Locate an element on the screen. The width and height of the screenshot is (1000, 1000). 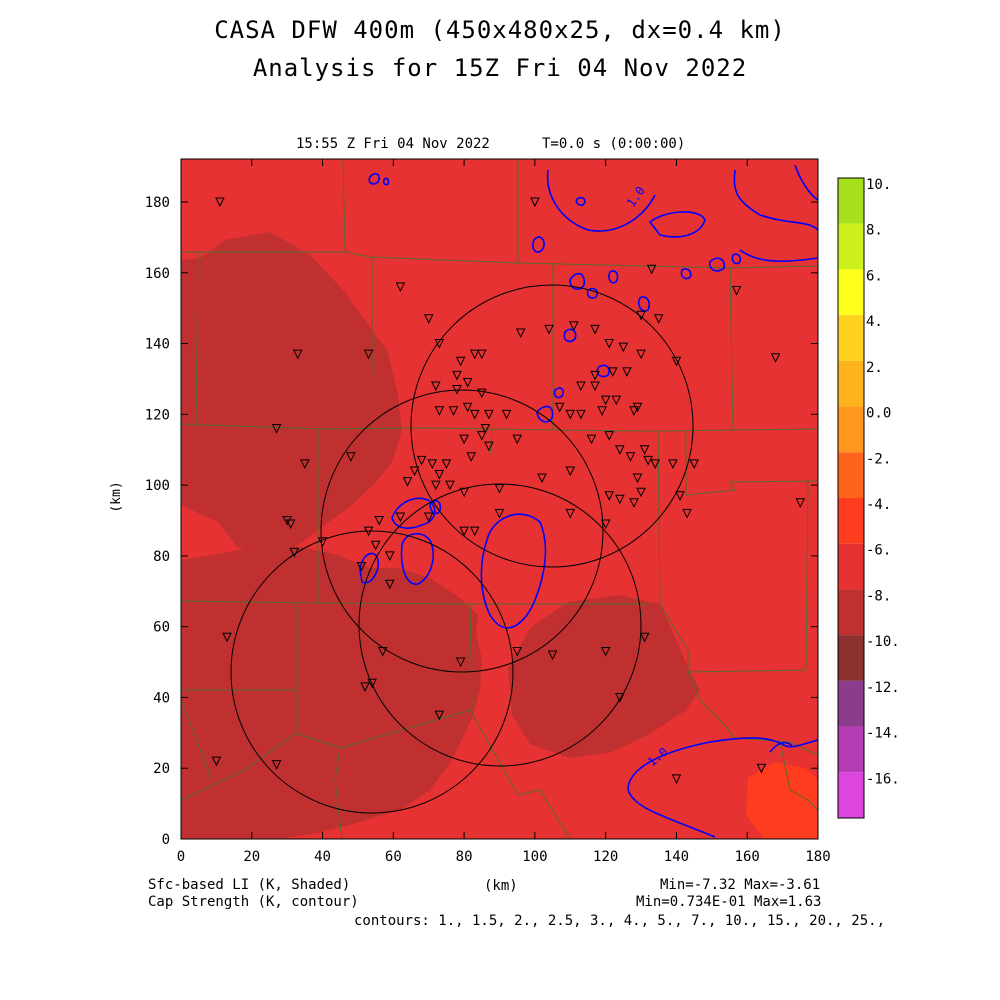
y-tick-label: 120 is located at coordinates (157, 415).